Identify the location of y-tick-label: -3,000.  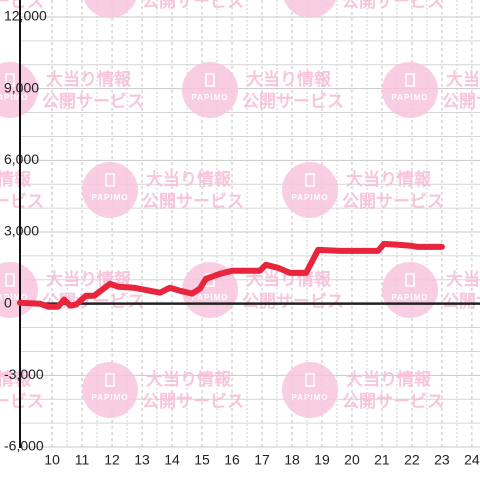
(24, 374).